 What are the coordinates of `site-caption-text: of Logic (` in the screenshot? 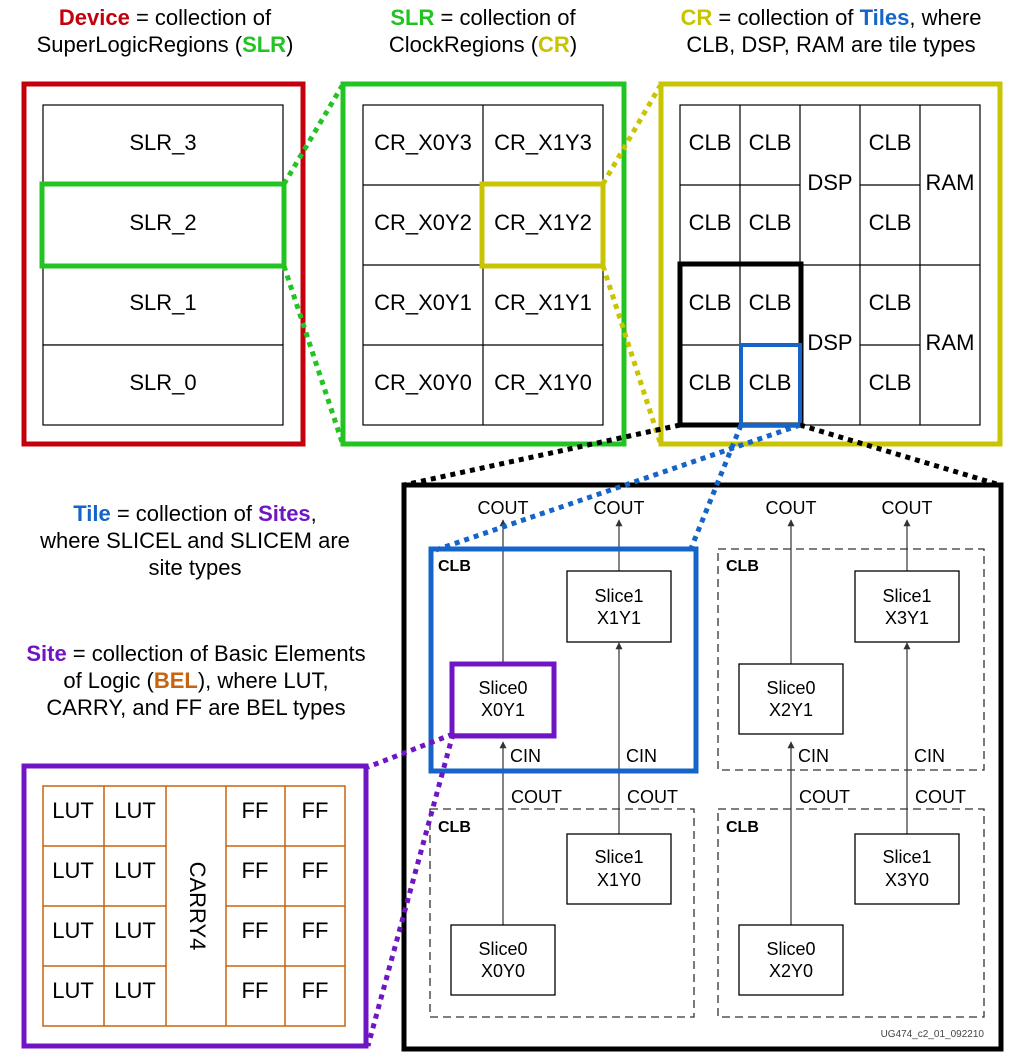 It's located at (108, 680).